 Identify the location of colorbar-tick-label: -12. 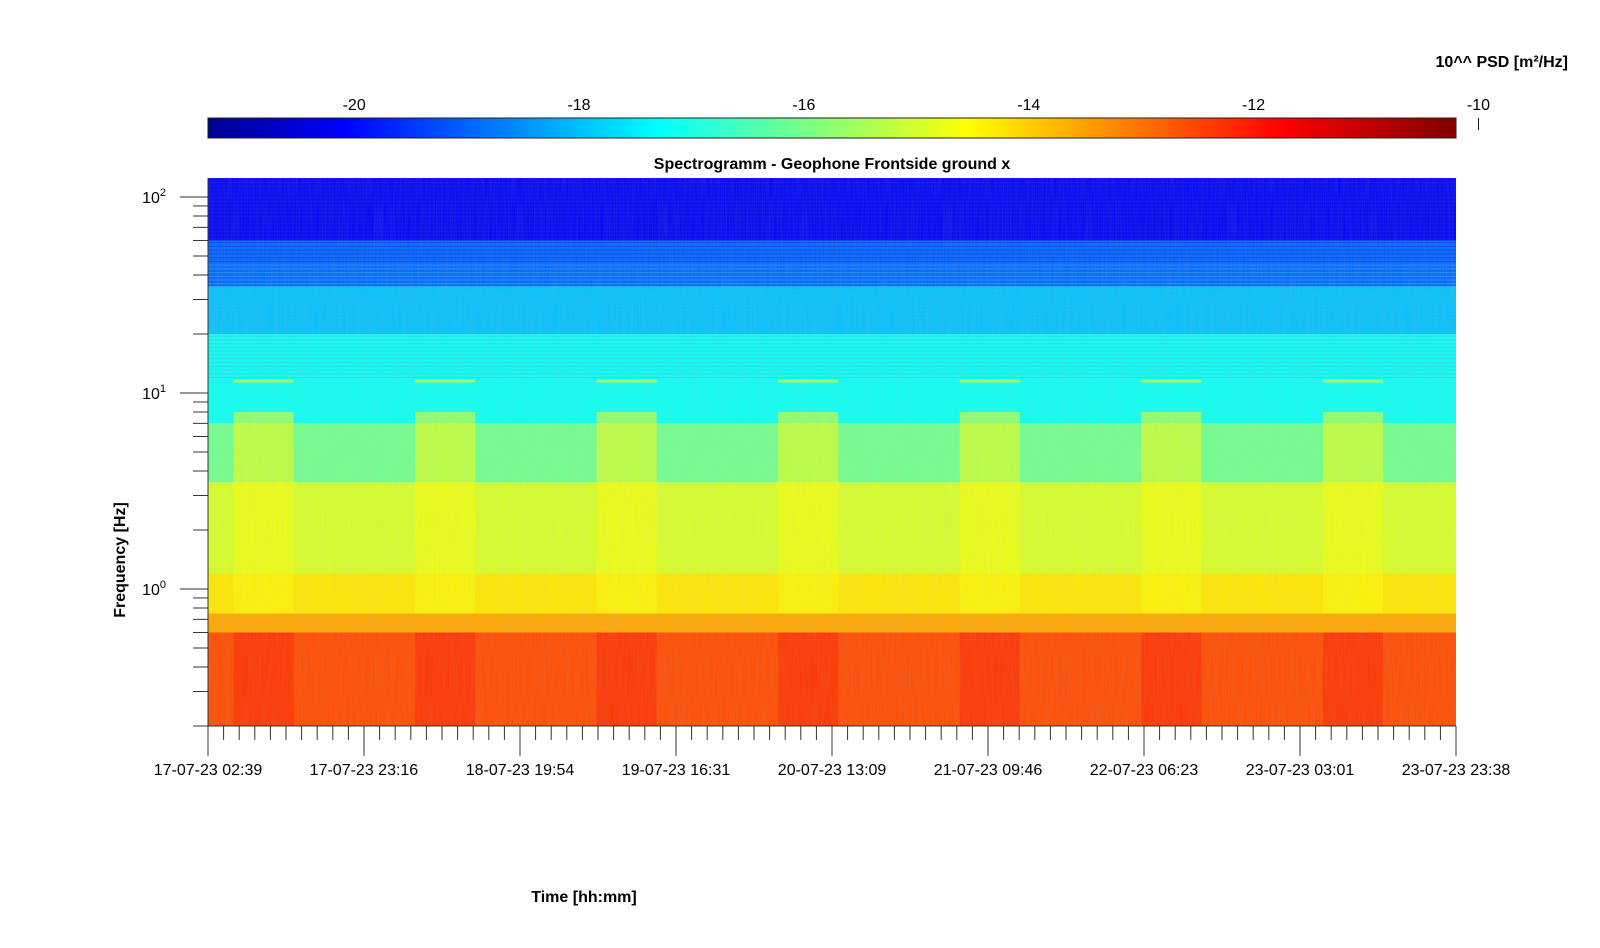
(1253, 105).